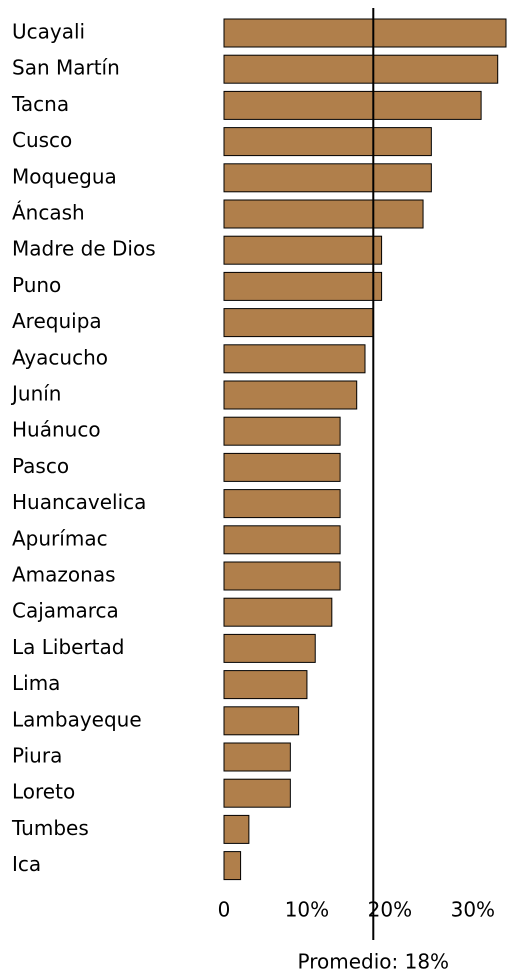 The height and width of the screenshot is (973, 507). What do you see at coordinates (36, 285) in the screenshot?
I see `category-label: Puno` at bounding box center [36, 285].